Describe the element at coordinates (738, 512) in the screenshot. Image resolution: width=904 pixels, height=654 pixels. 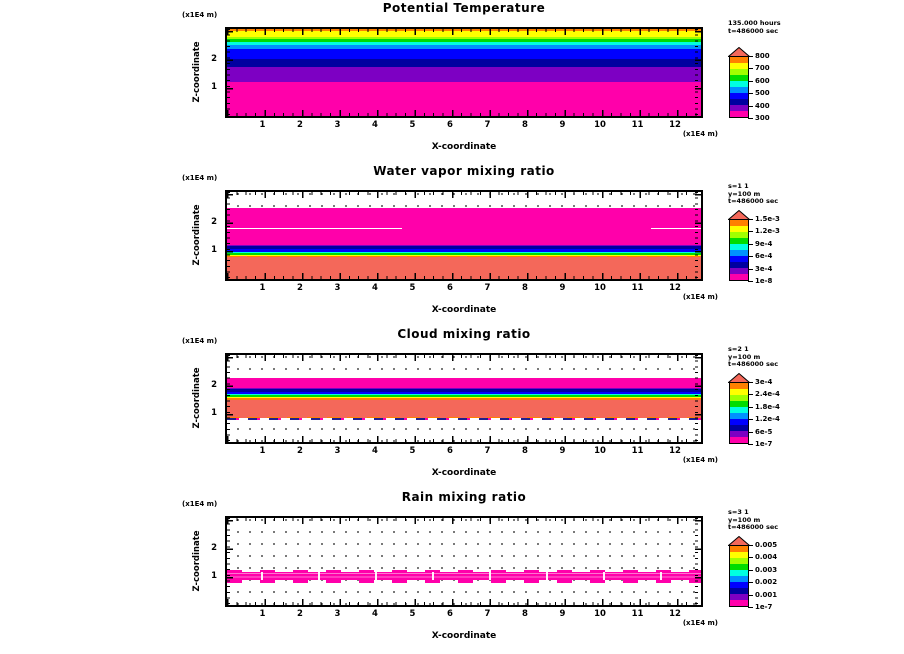
I see `legend-line: s=3 1` at that location.